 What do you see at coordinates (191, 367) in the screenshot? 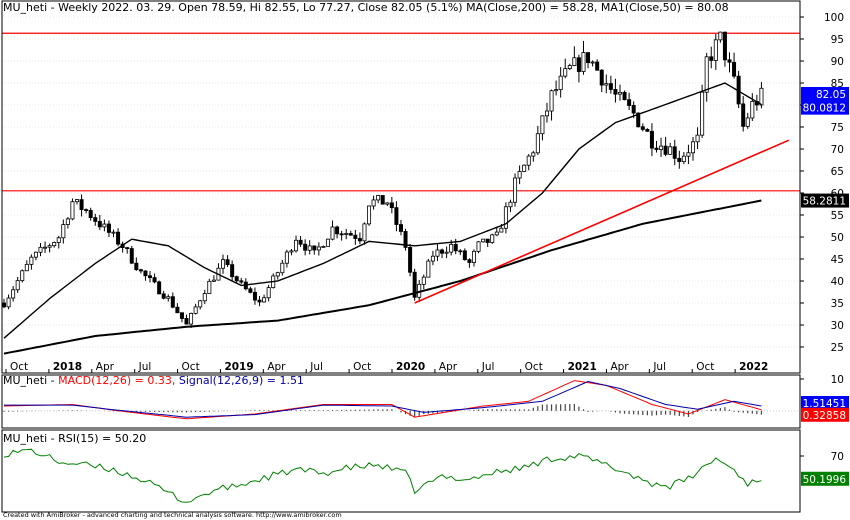
I see `price-x-tick-label: Oct` at bounding box center [191, 367].